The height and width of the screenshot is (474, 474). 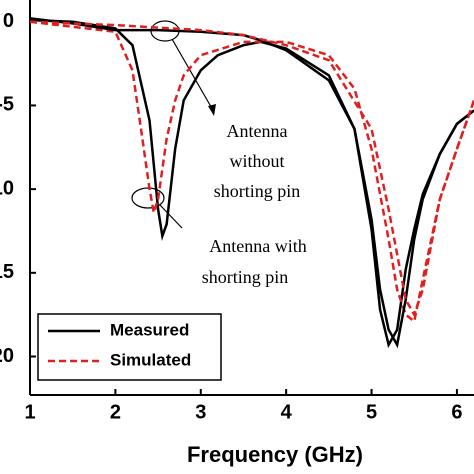 What do you see at coordinates (257, 131) in the screenshot?
I see `annotation: Antenna` at bounding box center [257, 131].